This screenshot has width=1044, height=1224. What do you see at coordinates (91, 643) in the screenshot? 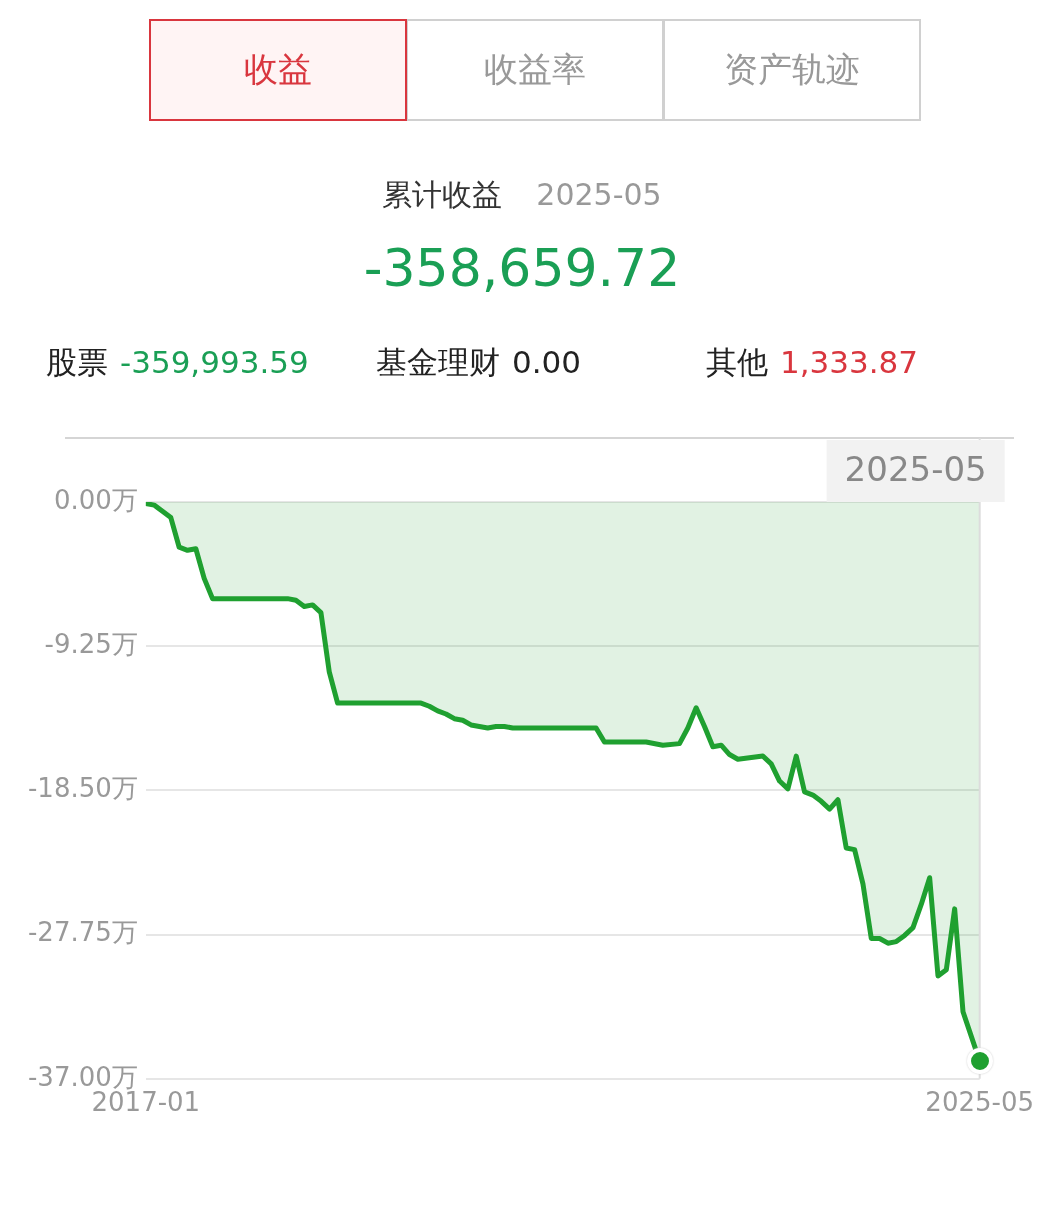
I see `y-tick-label: -9.25万` at bounding box center [91, 643].